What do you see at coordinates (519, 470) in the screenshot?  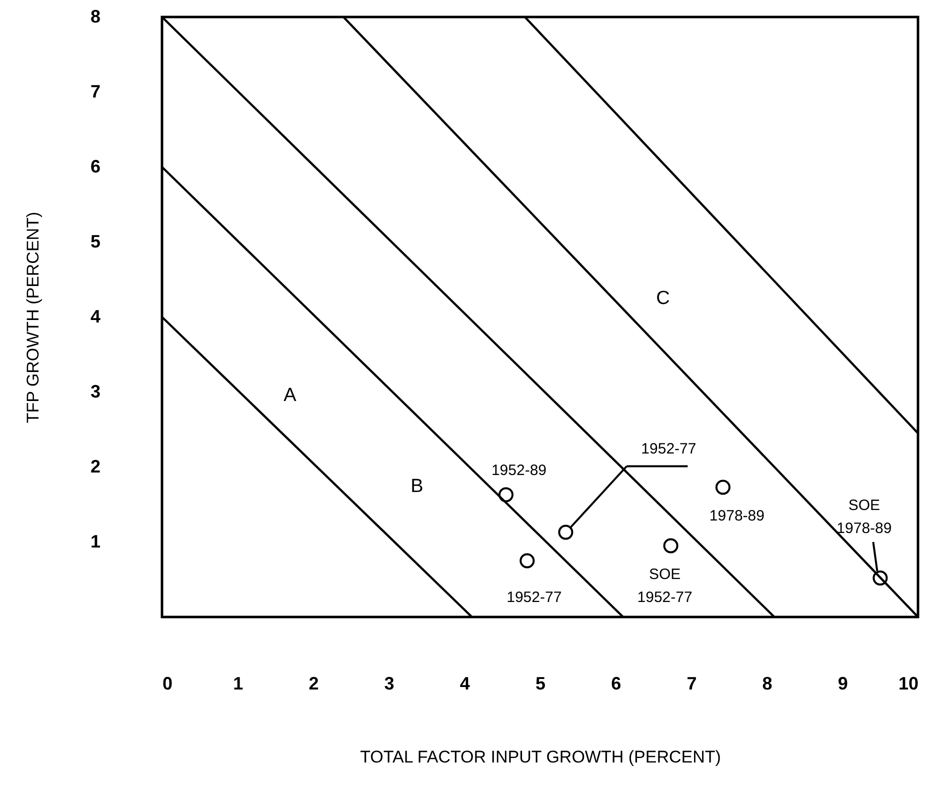 I see `data-label: 1952-89` at bounding box center [519, 470].